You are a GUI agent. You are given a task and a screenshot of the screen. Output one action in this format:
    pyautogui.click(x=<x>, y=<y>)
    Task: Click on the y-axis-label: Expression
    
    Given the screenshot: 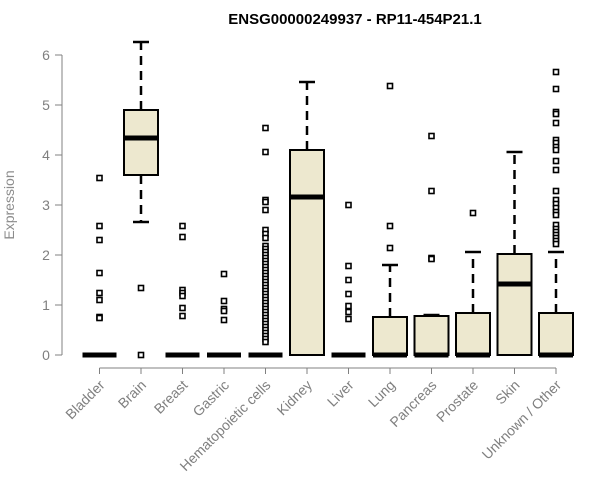 What is the action you would take?
    pyautogui.click(x=9, y=204)
    